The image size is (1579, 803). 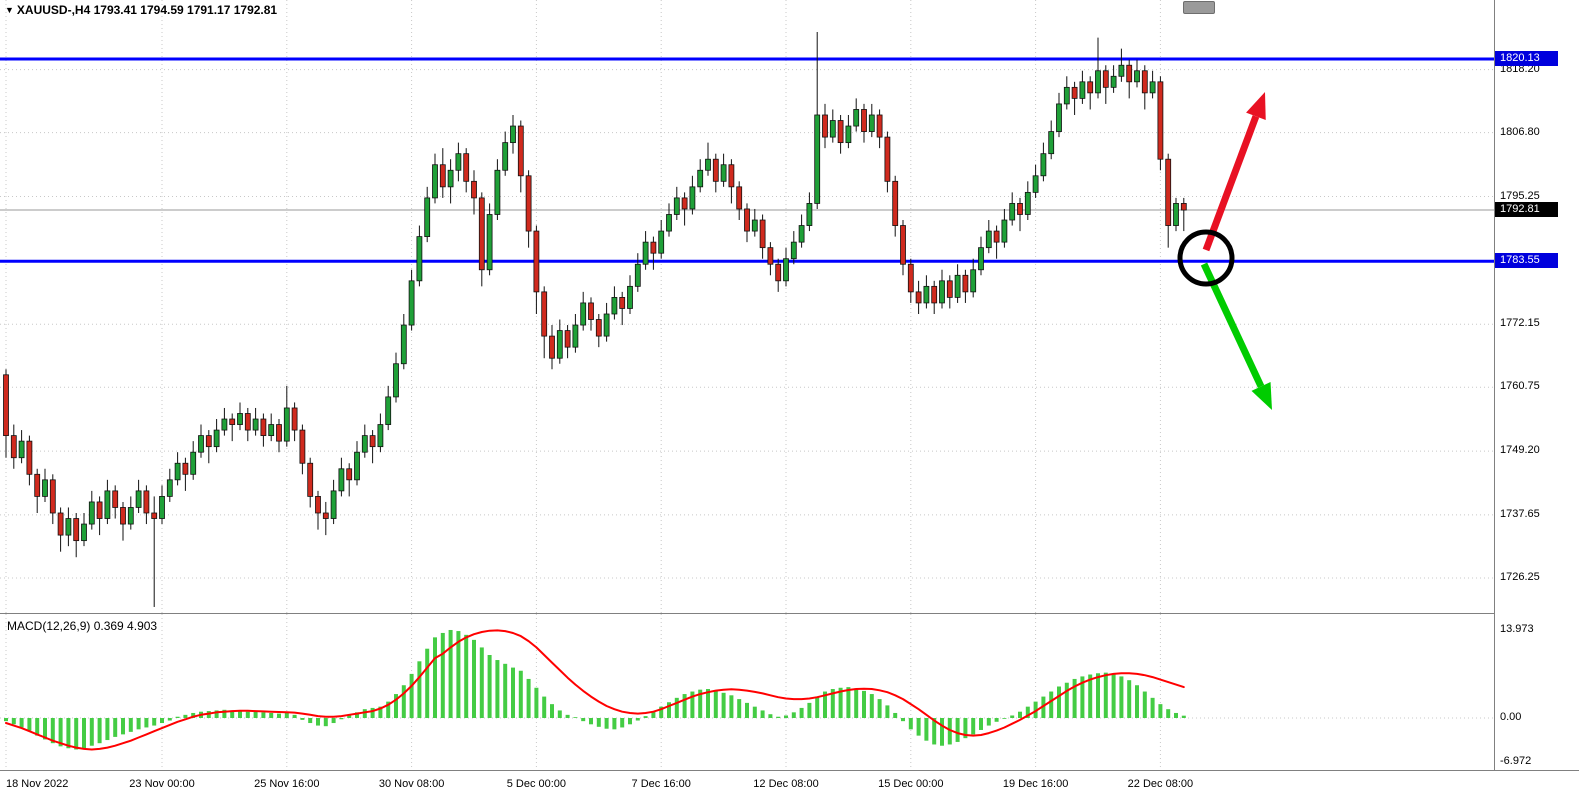 What do you see at coordinates (536, 784) in the screenshot?
I see `time-axis-label: 5 Dec 00:00` at bounding box center [536, 784].